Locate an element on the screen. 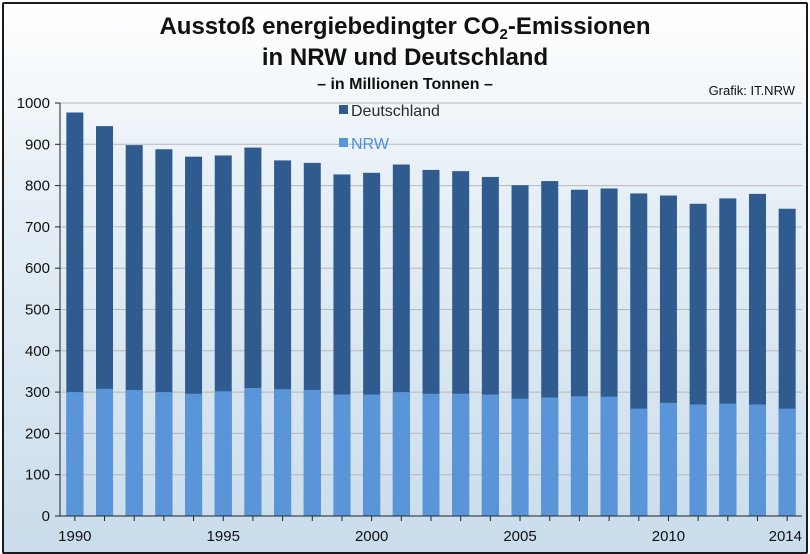  bar-nrw-2010 is located at coordinates (668, 459).